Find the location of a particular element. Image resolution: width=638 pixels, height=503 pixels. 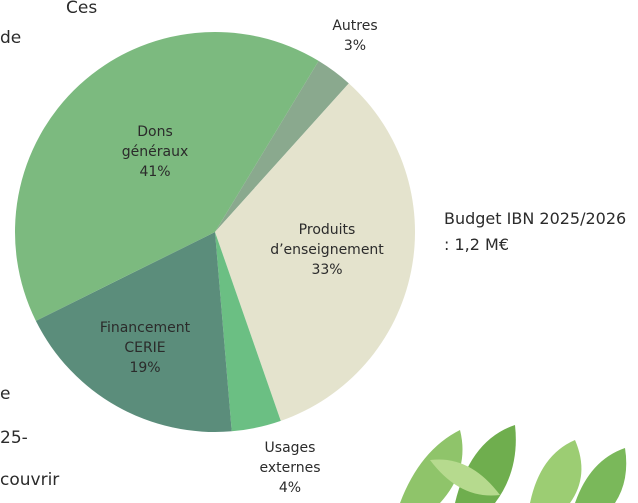

slice-label: Produits d’enseignement 33% is located at coordinates (327, 250).